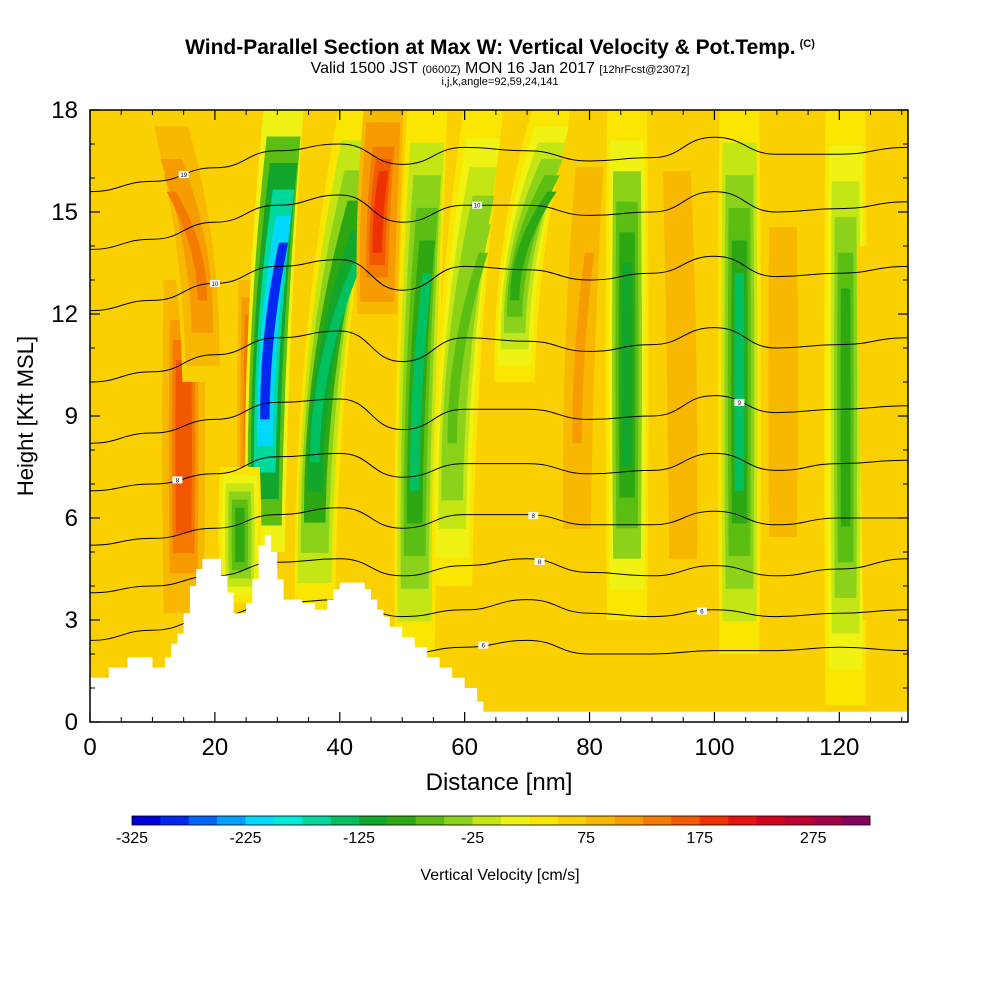 This screenshot has width=1000, height=1000. Describe the element at coordinates (71, 722) in the screenshot. I see `y-tick-label: 0` at that location.